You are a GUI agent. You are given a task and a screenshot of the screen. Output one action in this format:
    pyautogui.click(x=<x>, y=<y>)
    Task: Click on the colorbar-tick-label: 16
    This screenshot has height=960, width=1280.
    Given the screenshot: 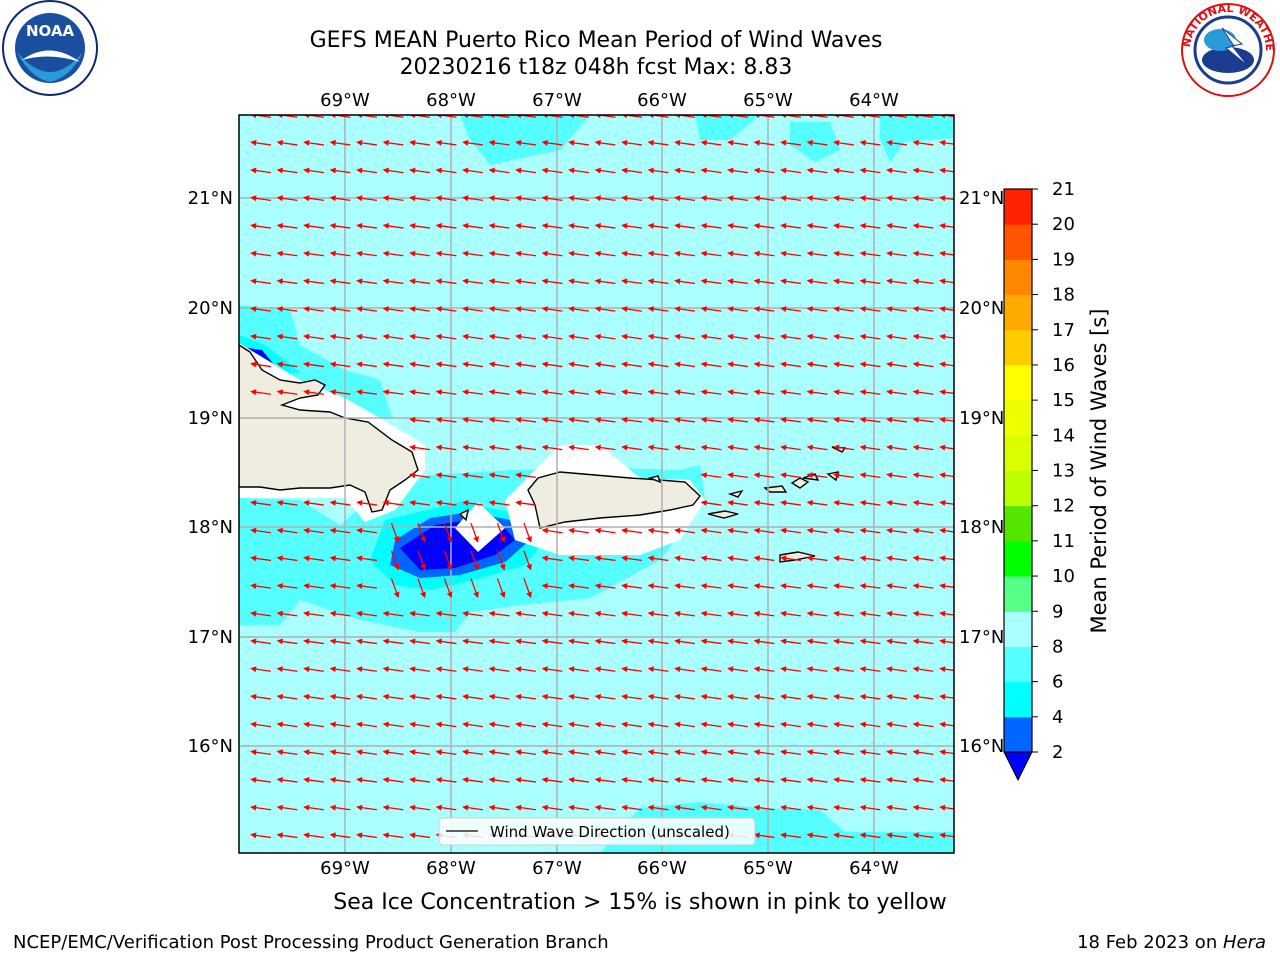 What is the action you would take?
    pyautogui.click(x=1063, y=365)
    